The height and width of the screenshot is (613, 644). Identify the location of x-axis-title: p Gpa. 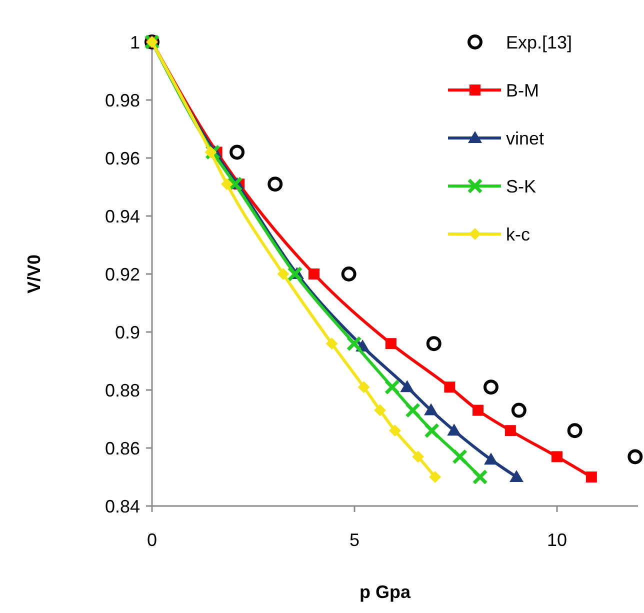
(385, 592).